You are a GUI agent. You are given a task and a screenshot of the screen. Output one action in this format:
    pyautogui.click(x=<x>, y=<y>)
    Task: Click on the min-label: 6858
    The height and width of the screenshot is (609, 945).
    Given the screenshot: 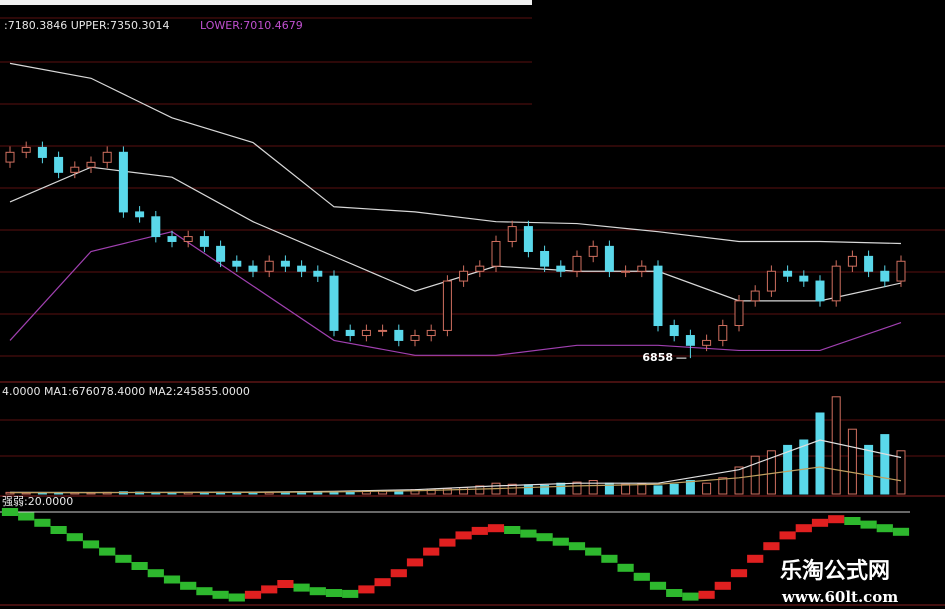 What is the action you would take?
    pyautogui.click(x=657, y=357)
    